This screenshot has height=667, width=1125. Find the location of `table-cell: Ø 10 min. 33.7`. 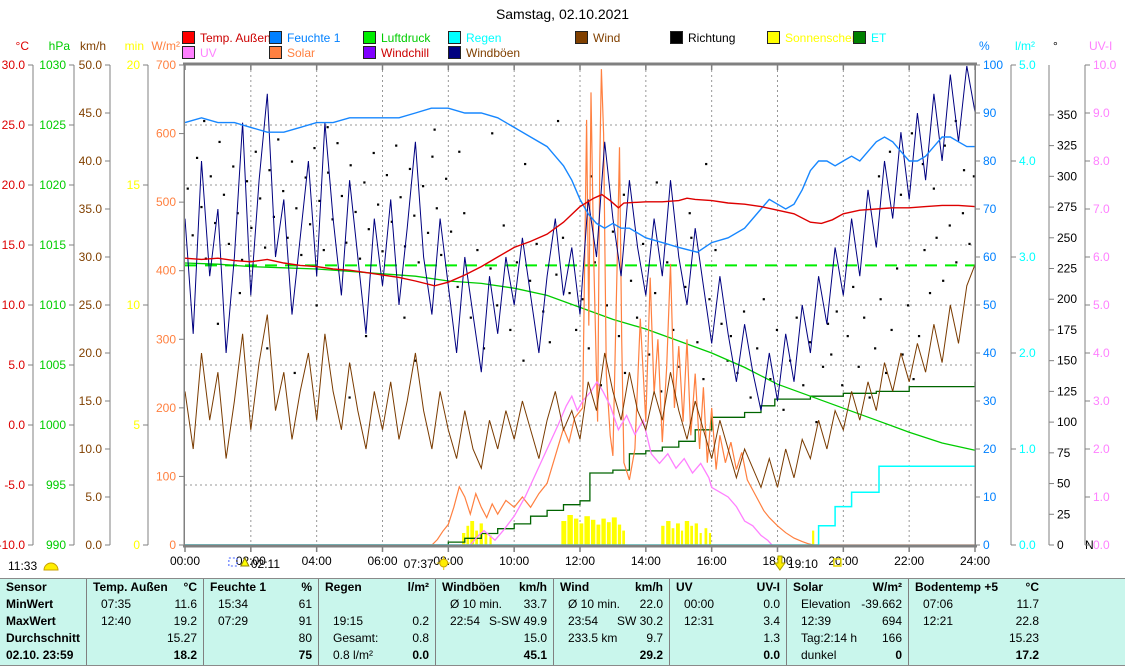

table-cell: Ø 10 min. 33.7 is located at coordinates (498, 604).